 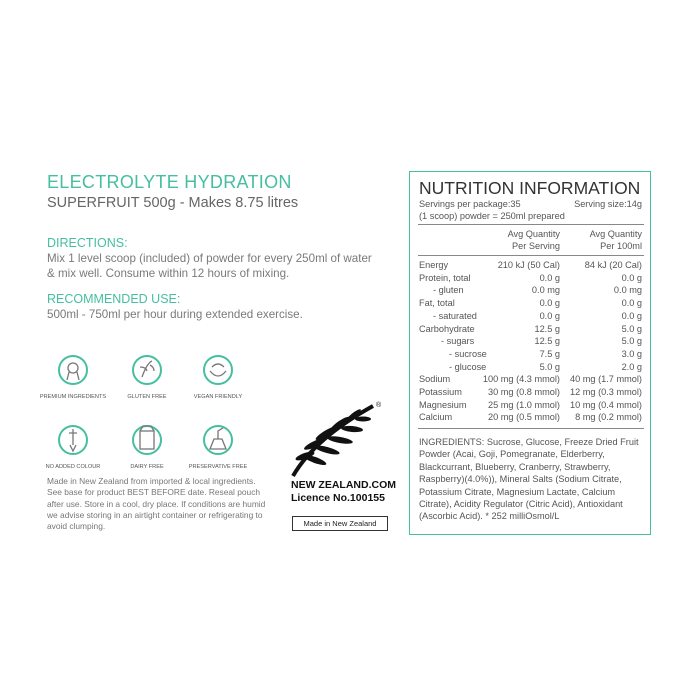 What do you see at coordinates (332, 441) in the screenshot?
I see `fern-logo` at bounding box center [332, 441].